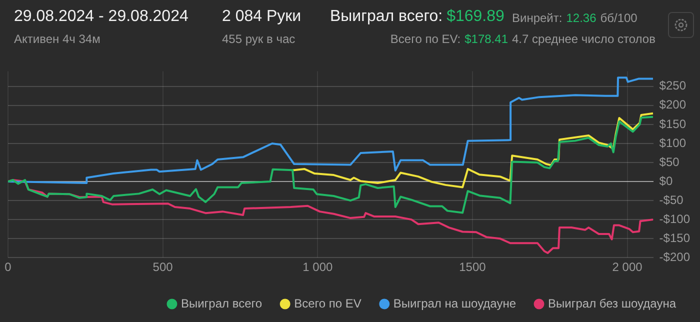 The width and height of the screenshot is (700, 322). Describe the element at coordinates (386, 17) in the screenshot. I see `text: Выиграл всего:` at that location.